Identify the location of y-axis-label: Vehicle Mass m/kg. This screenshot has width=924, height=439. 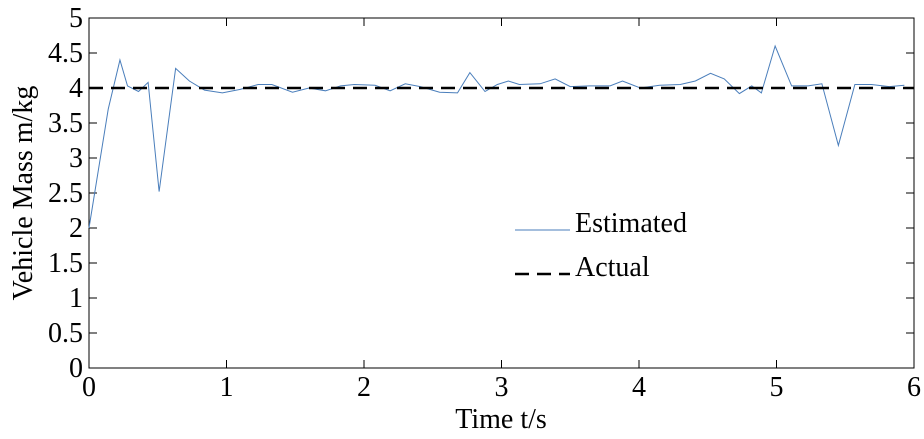
(23, 193).